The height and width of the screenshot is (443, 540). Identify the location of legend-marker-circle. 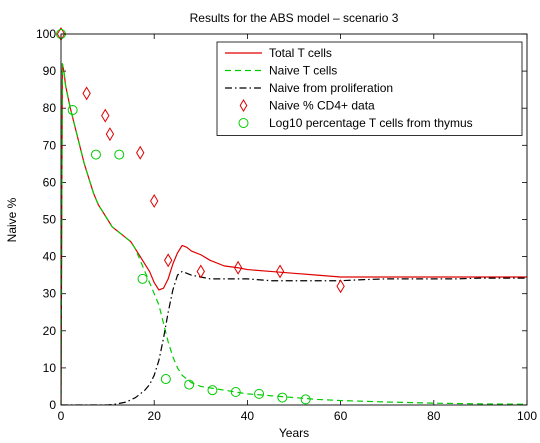
(243, 123).